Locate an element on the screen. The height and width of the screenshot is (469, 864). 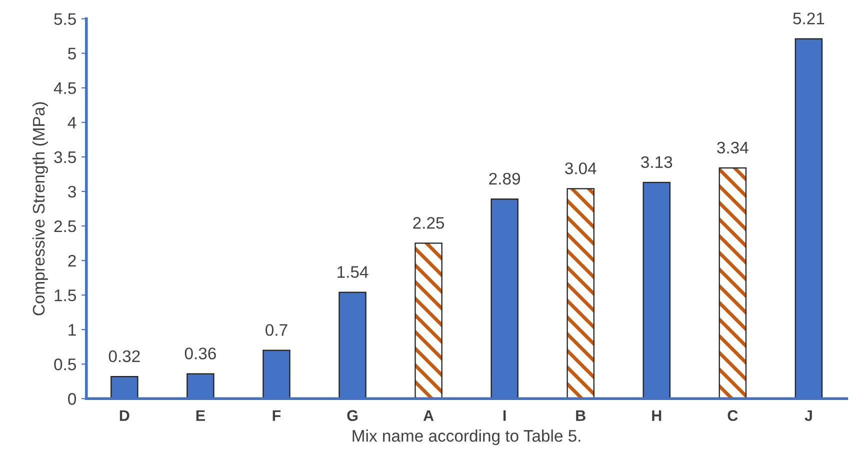
x-tick-label: I is located at coordinates (504, 415).